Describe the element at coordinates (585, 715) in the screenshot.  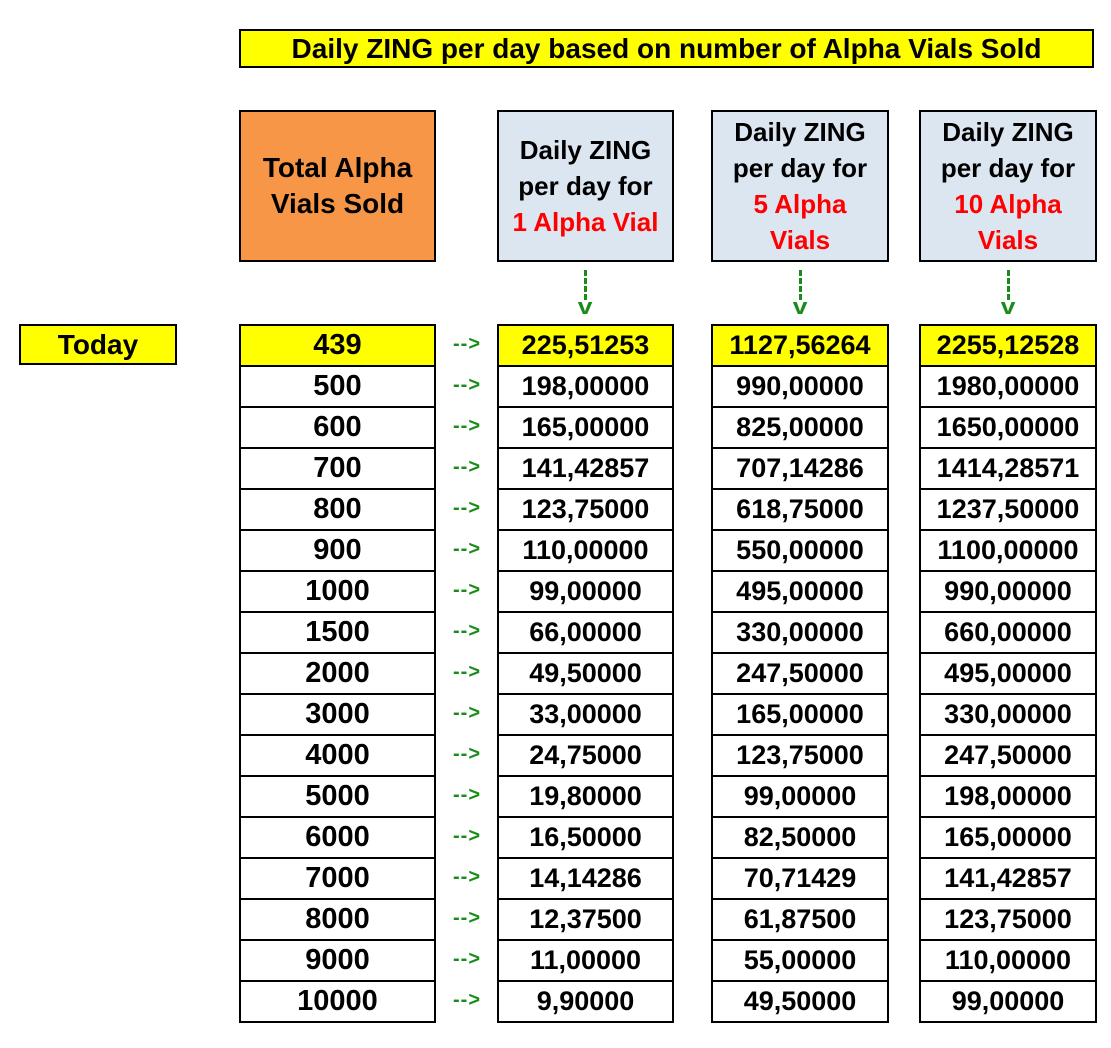
I see `zing-1-vial-cell: 33,00000` at that location.